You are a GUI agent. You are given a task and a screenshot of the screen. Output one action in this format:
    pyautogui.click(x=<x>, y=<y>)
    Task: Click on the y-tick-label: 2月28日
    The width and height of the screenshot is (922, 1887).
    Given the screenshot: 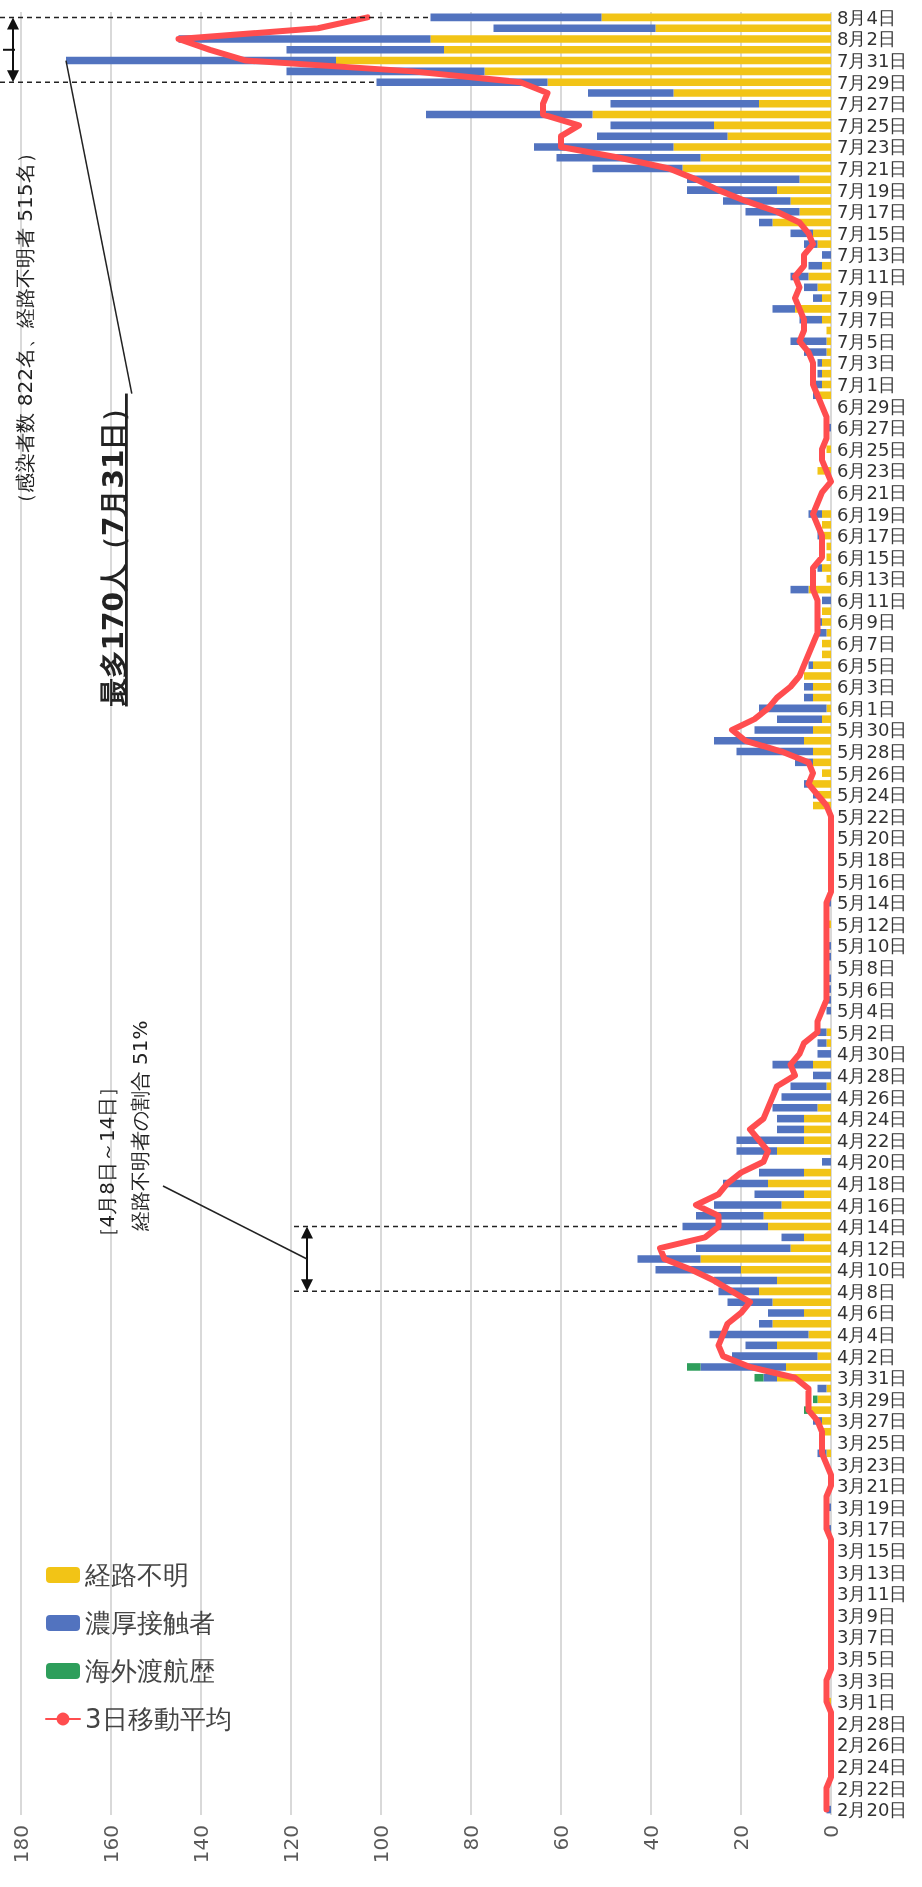 What is the action you would take?
    pyautogui.click(x=872, y=1723)
    